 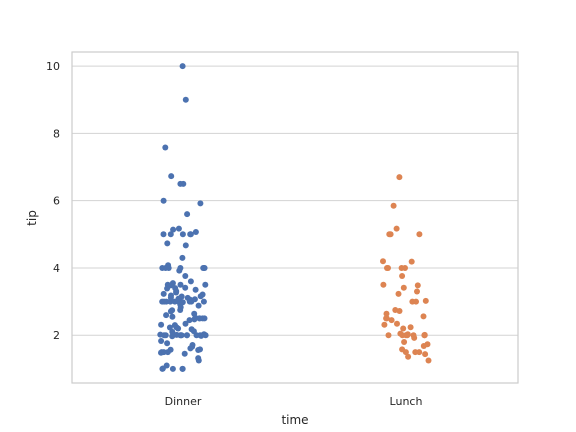 I want to click on y-axis-label: tip, so click(x=32, y=218).